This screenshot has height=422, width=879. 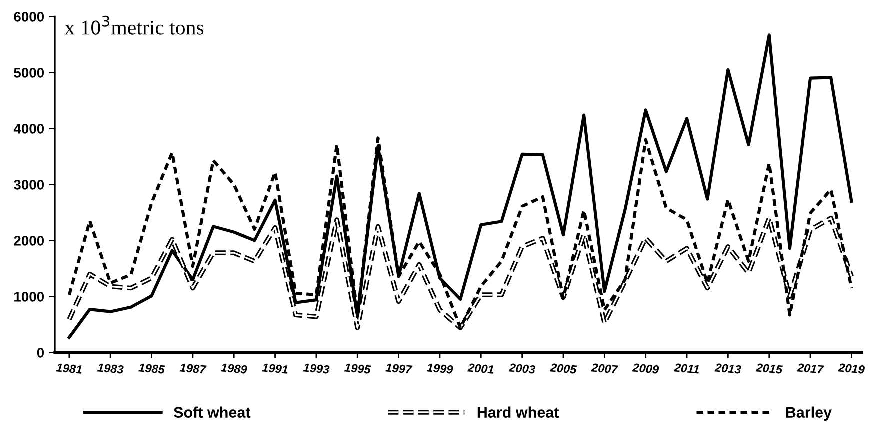 I want to click on x-tick-label: 1991, so click(x=275, y=368).